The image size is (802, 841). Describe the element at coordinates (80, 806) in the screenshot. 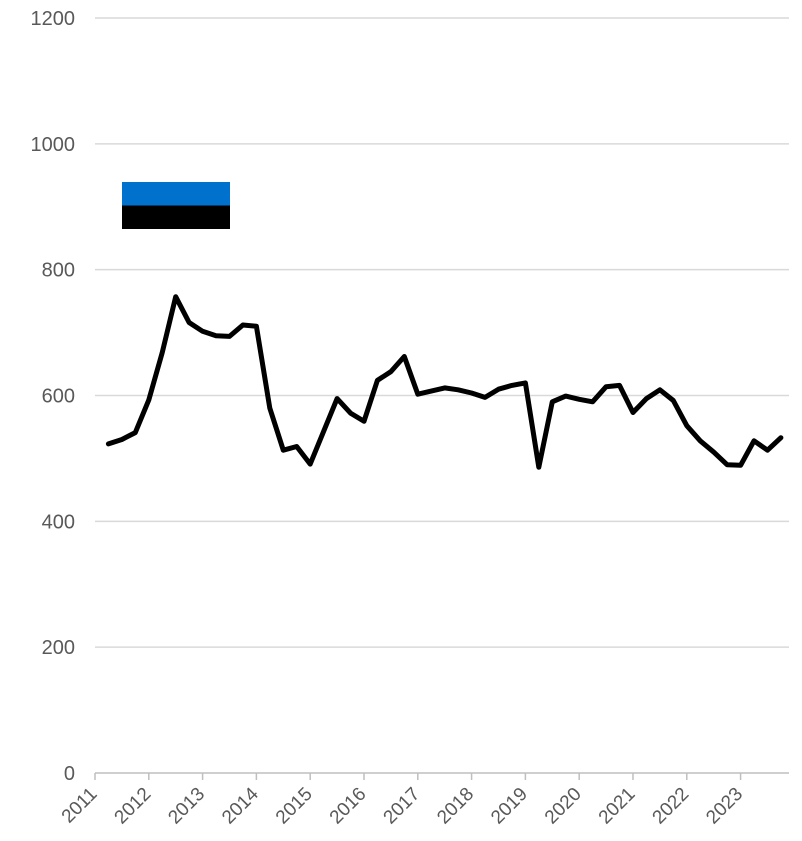

I see `x-tick-label: 2011` at that location.